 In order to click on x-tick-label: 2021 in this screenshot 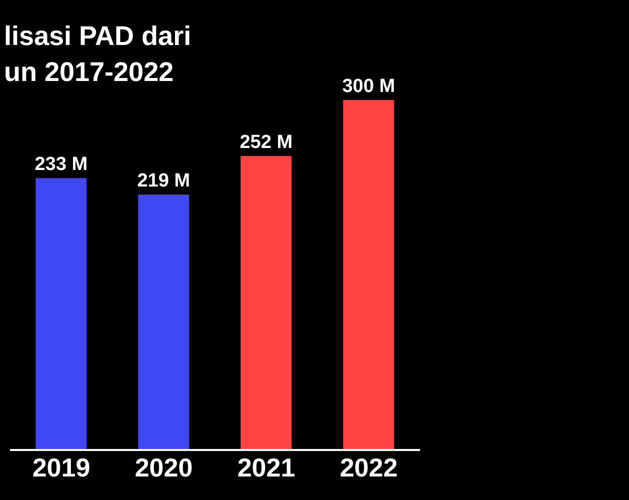, I will do `click(266, 467)`.